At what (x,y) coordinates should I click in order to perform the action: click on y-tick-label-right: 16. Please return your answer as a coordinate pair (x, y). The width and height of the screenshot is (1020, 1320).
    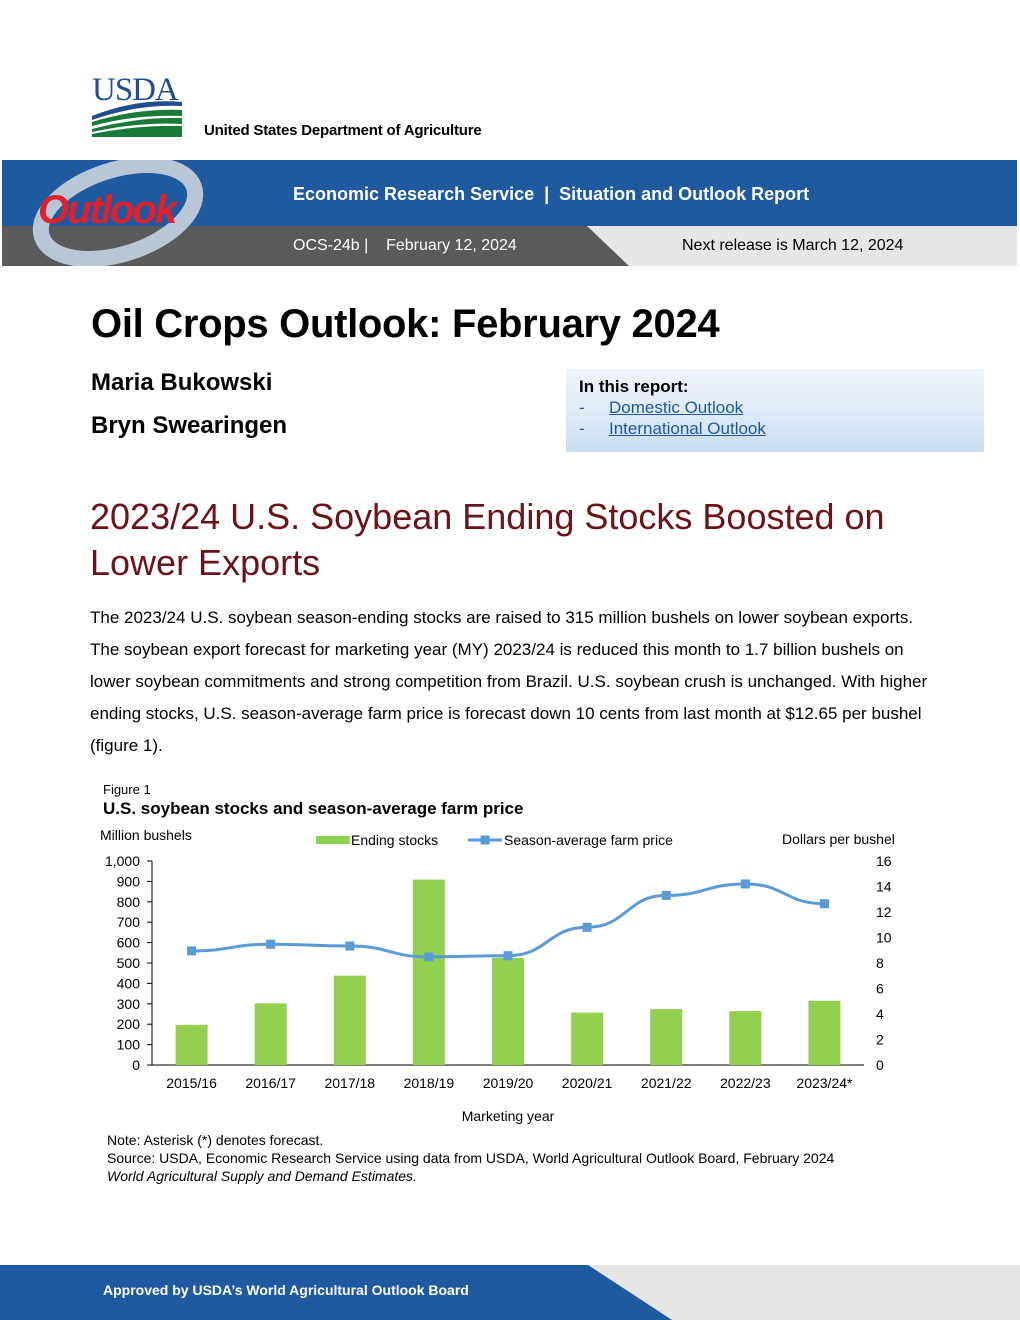
    Looking at the image, I should click on (884, 861).